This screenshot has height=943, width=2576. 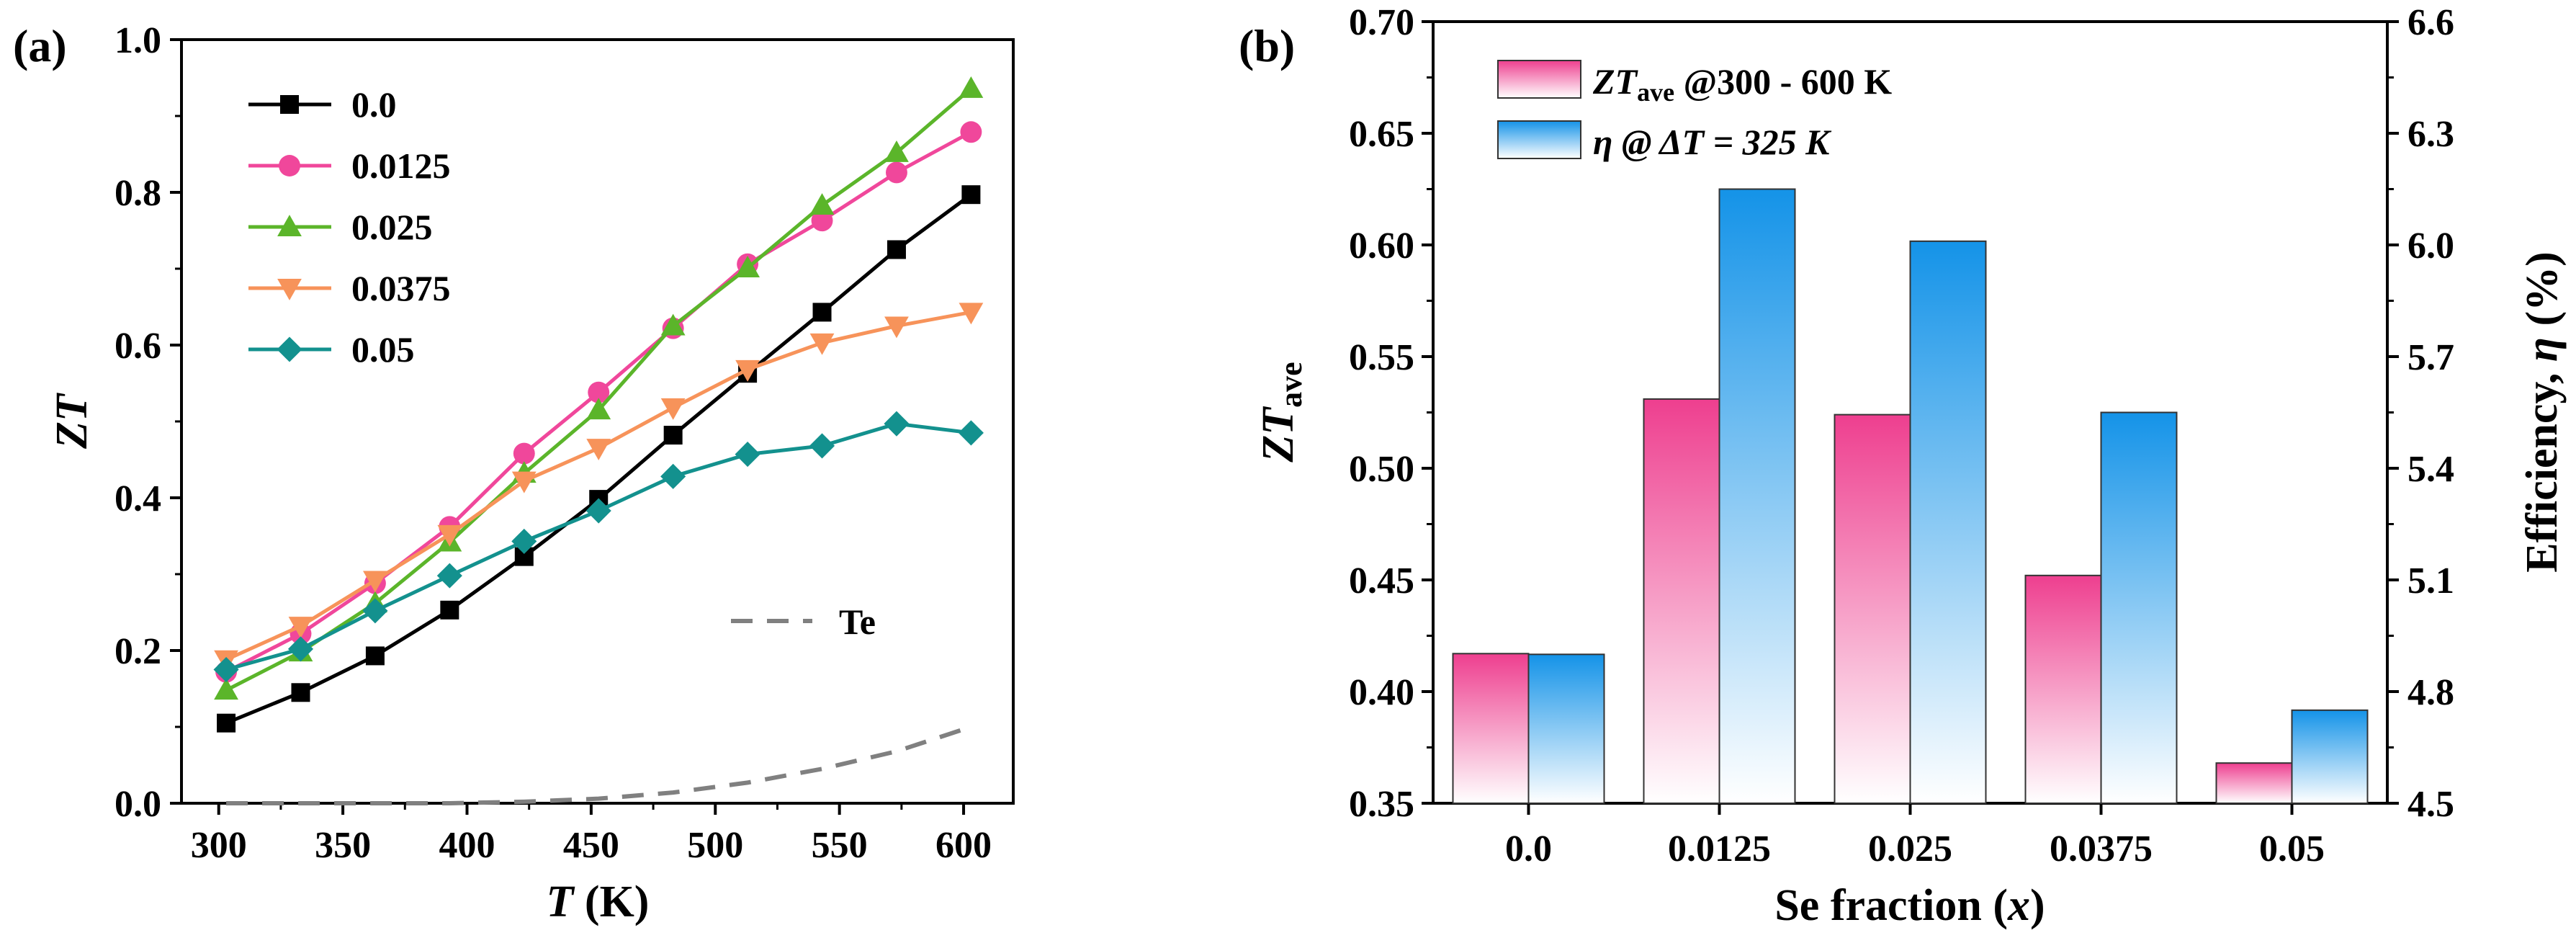 I want to click on y-axis-label-b: ZTave, so click(x=1281, y=412).